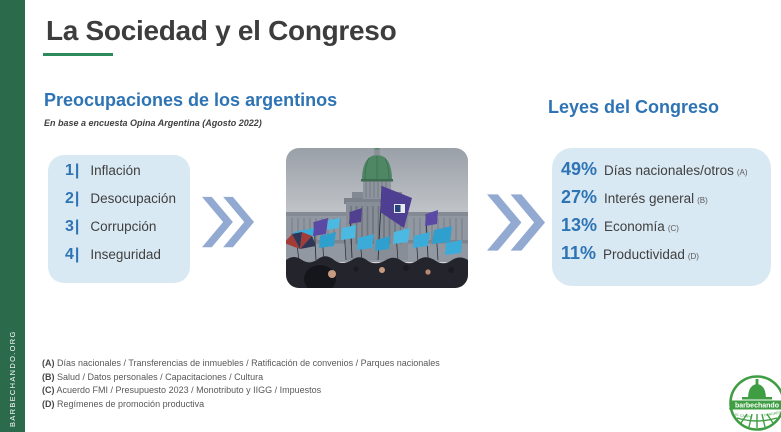 Image resolution: width=781 pixels, height=432 pixels. Describe the element at coordinates (125, 254) in the screenshot. I see `concern-label: Inseguridad` at that location.